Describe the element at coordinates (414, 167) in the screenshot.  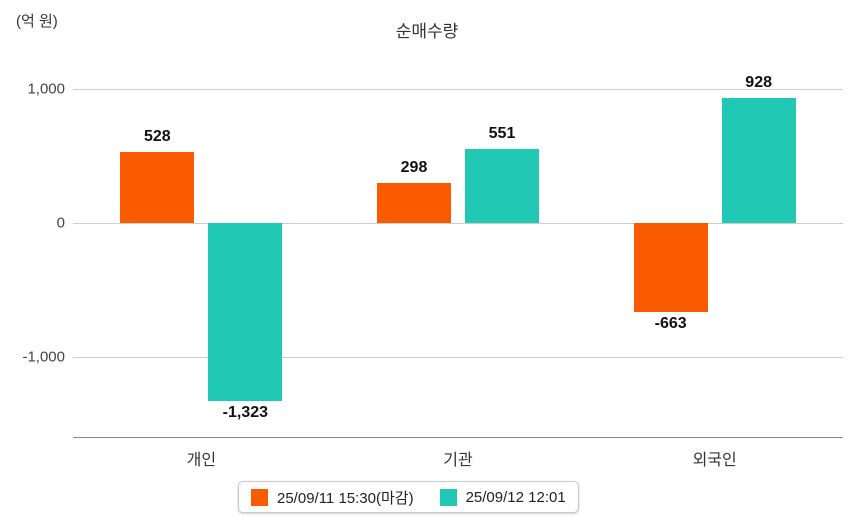
I see `bar-value-label: 298` at that location.